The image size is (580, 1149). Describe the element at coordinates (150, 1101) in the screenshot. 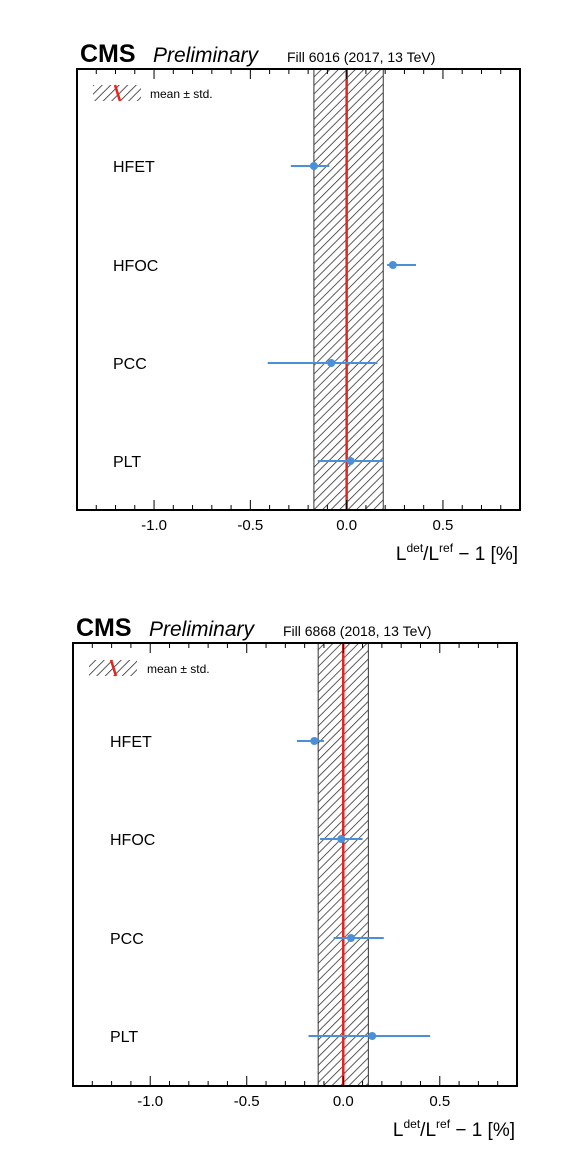

I see `panel-2-tick-label-minus-1-0: -1.0` at that location.